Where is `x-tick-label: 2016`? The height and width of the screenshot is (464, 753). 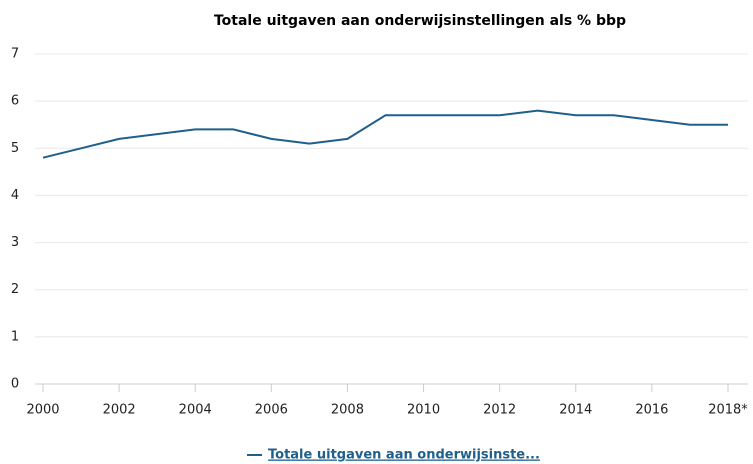
x-tick-label: 2016 is located at coordinates (651, 410).